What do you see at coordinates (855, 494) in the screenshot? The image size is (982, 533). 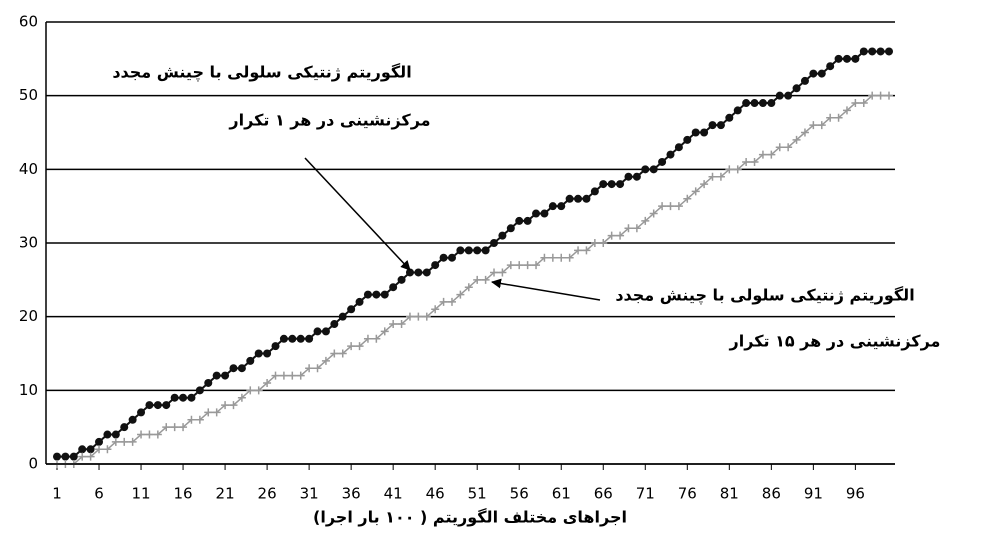 I see `x-tick-label: 96` at bounding box center [855, 494].